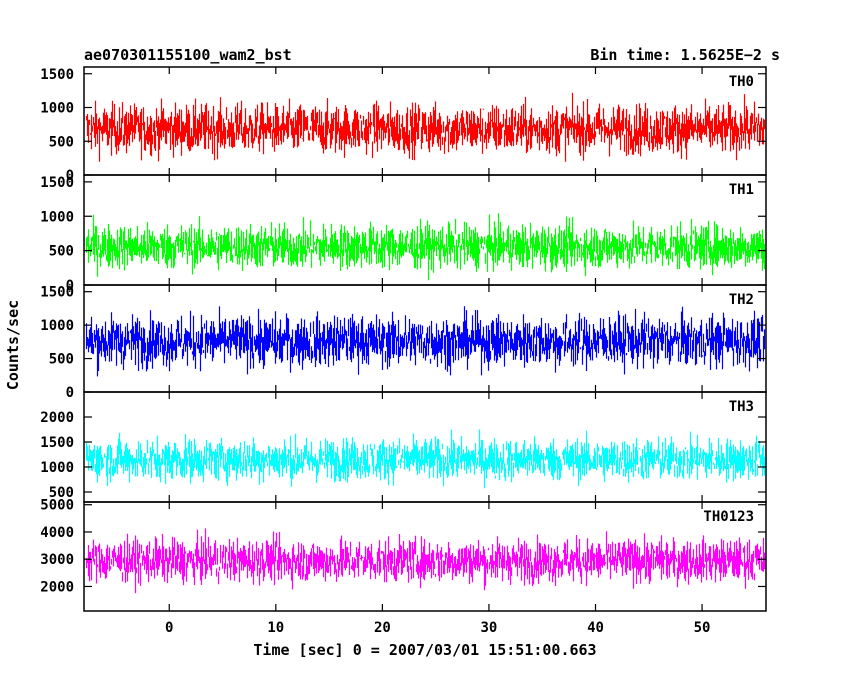  I want to click on panel-label: TH0123, so click(728, 517).